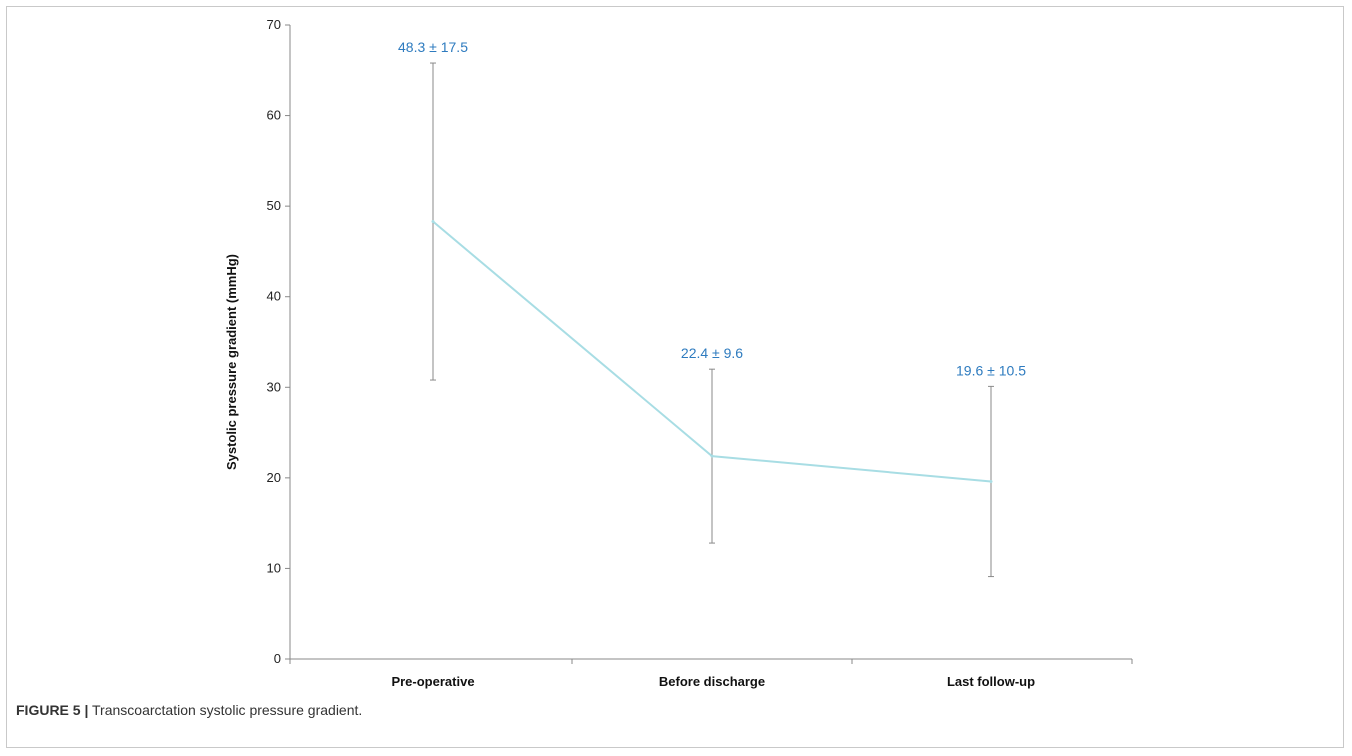 Image resolution: width=1352 pixels, height=756 pixels. Describe the element at coordinates (274, 296) in the screenshot. I see `y-tick-label: 40` at that location.